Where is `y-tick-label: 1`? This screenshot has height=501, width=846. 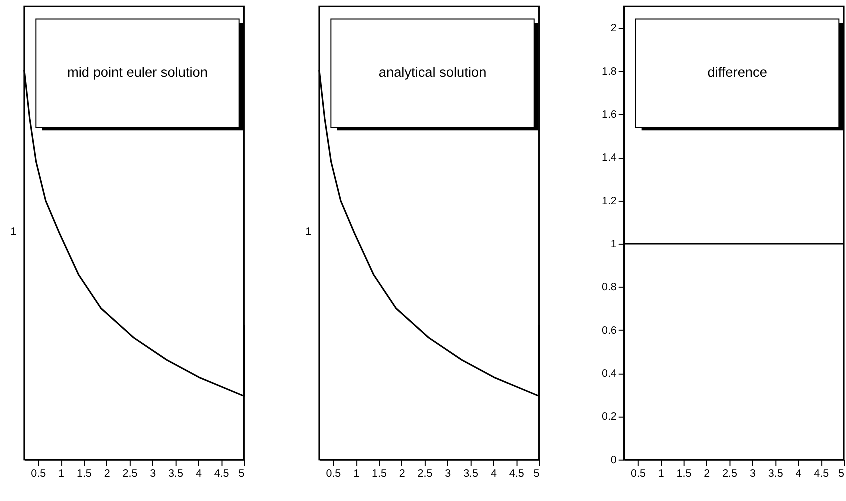
y-tick-label: 1 is located at coordinates (613, 244).